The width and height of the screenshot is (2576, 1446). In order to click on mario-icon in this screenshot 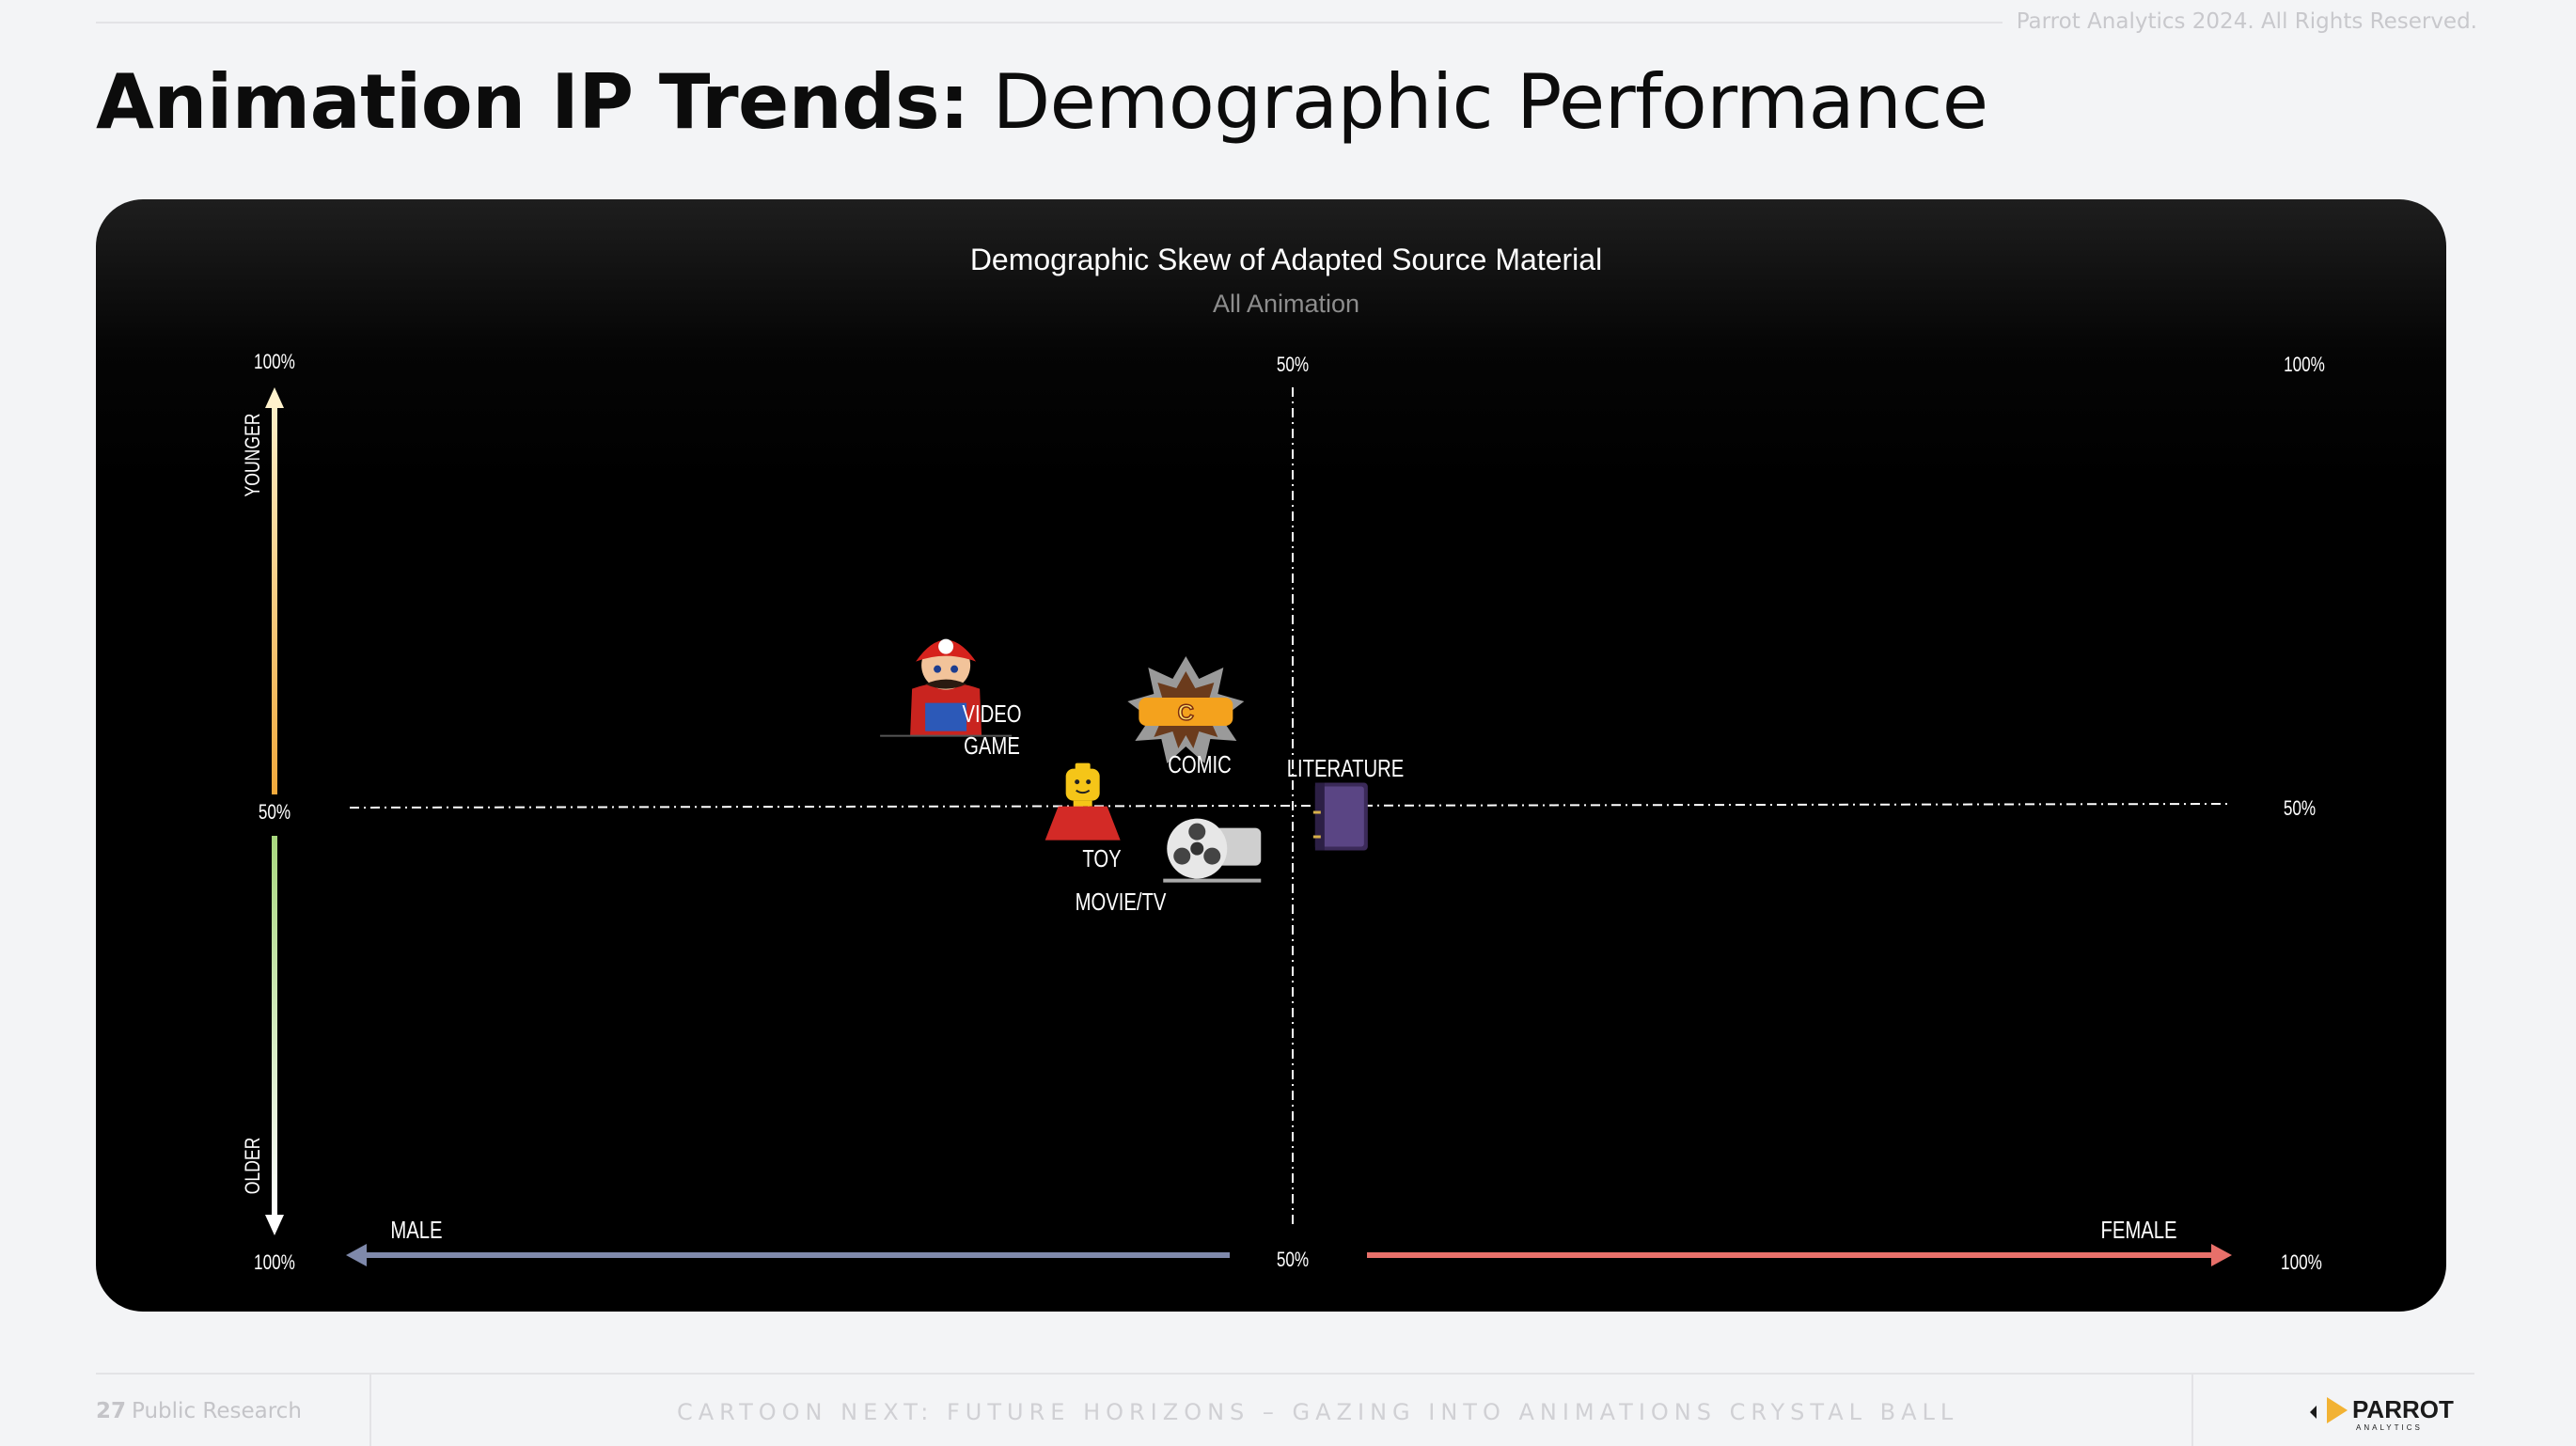, I will do `click(947, 687)`.